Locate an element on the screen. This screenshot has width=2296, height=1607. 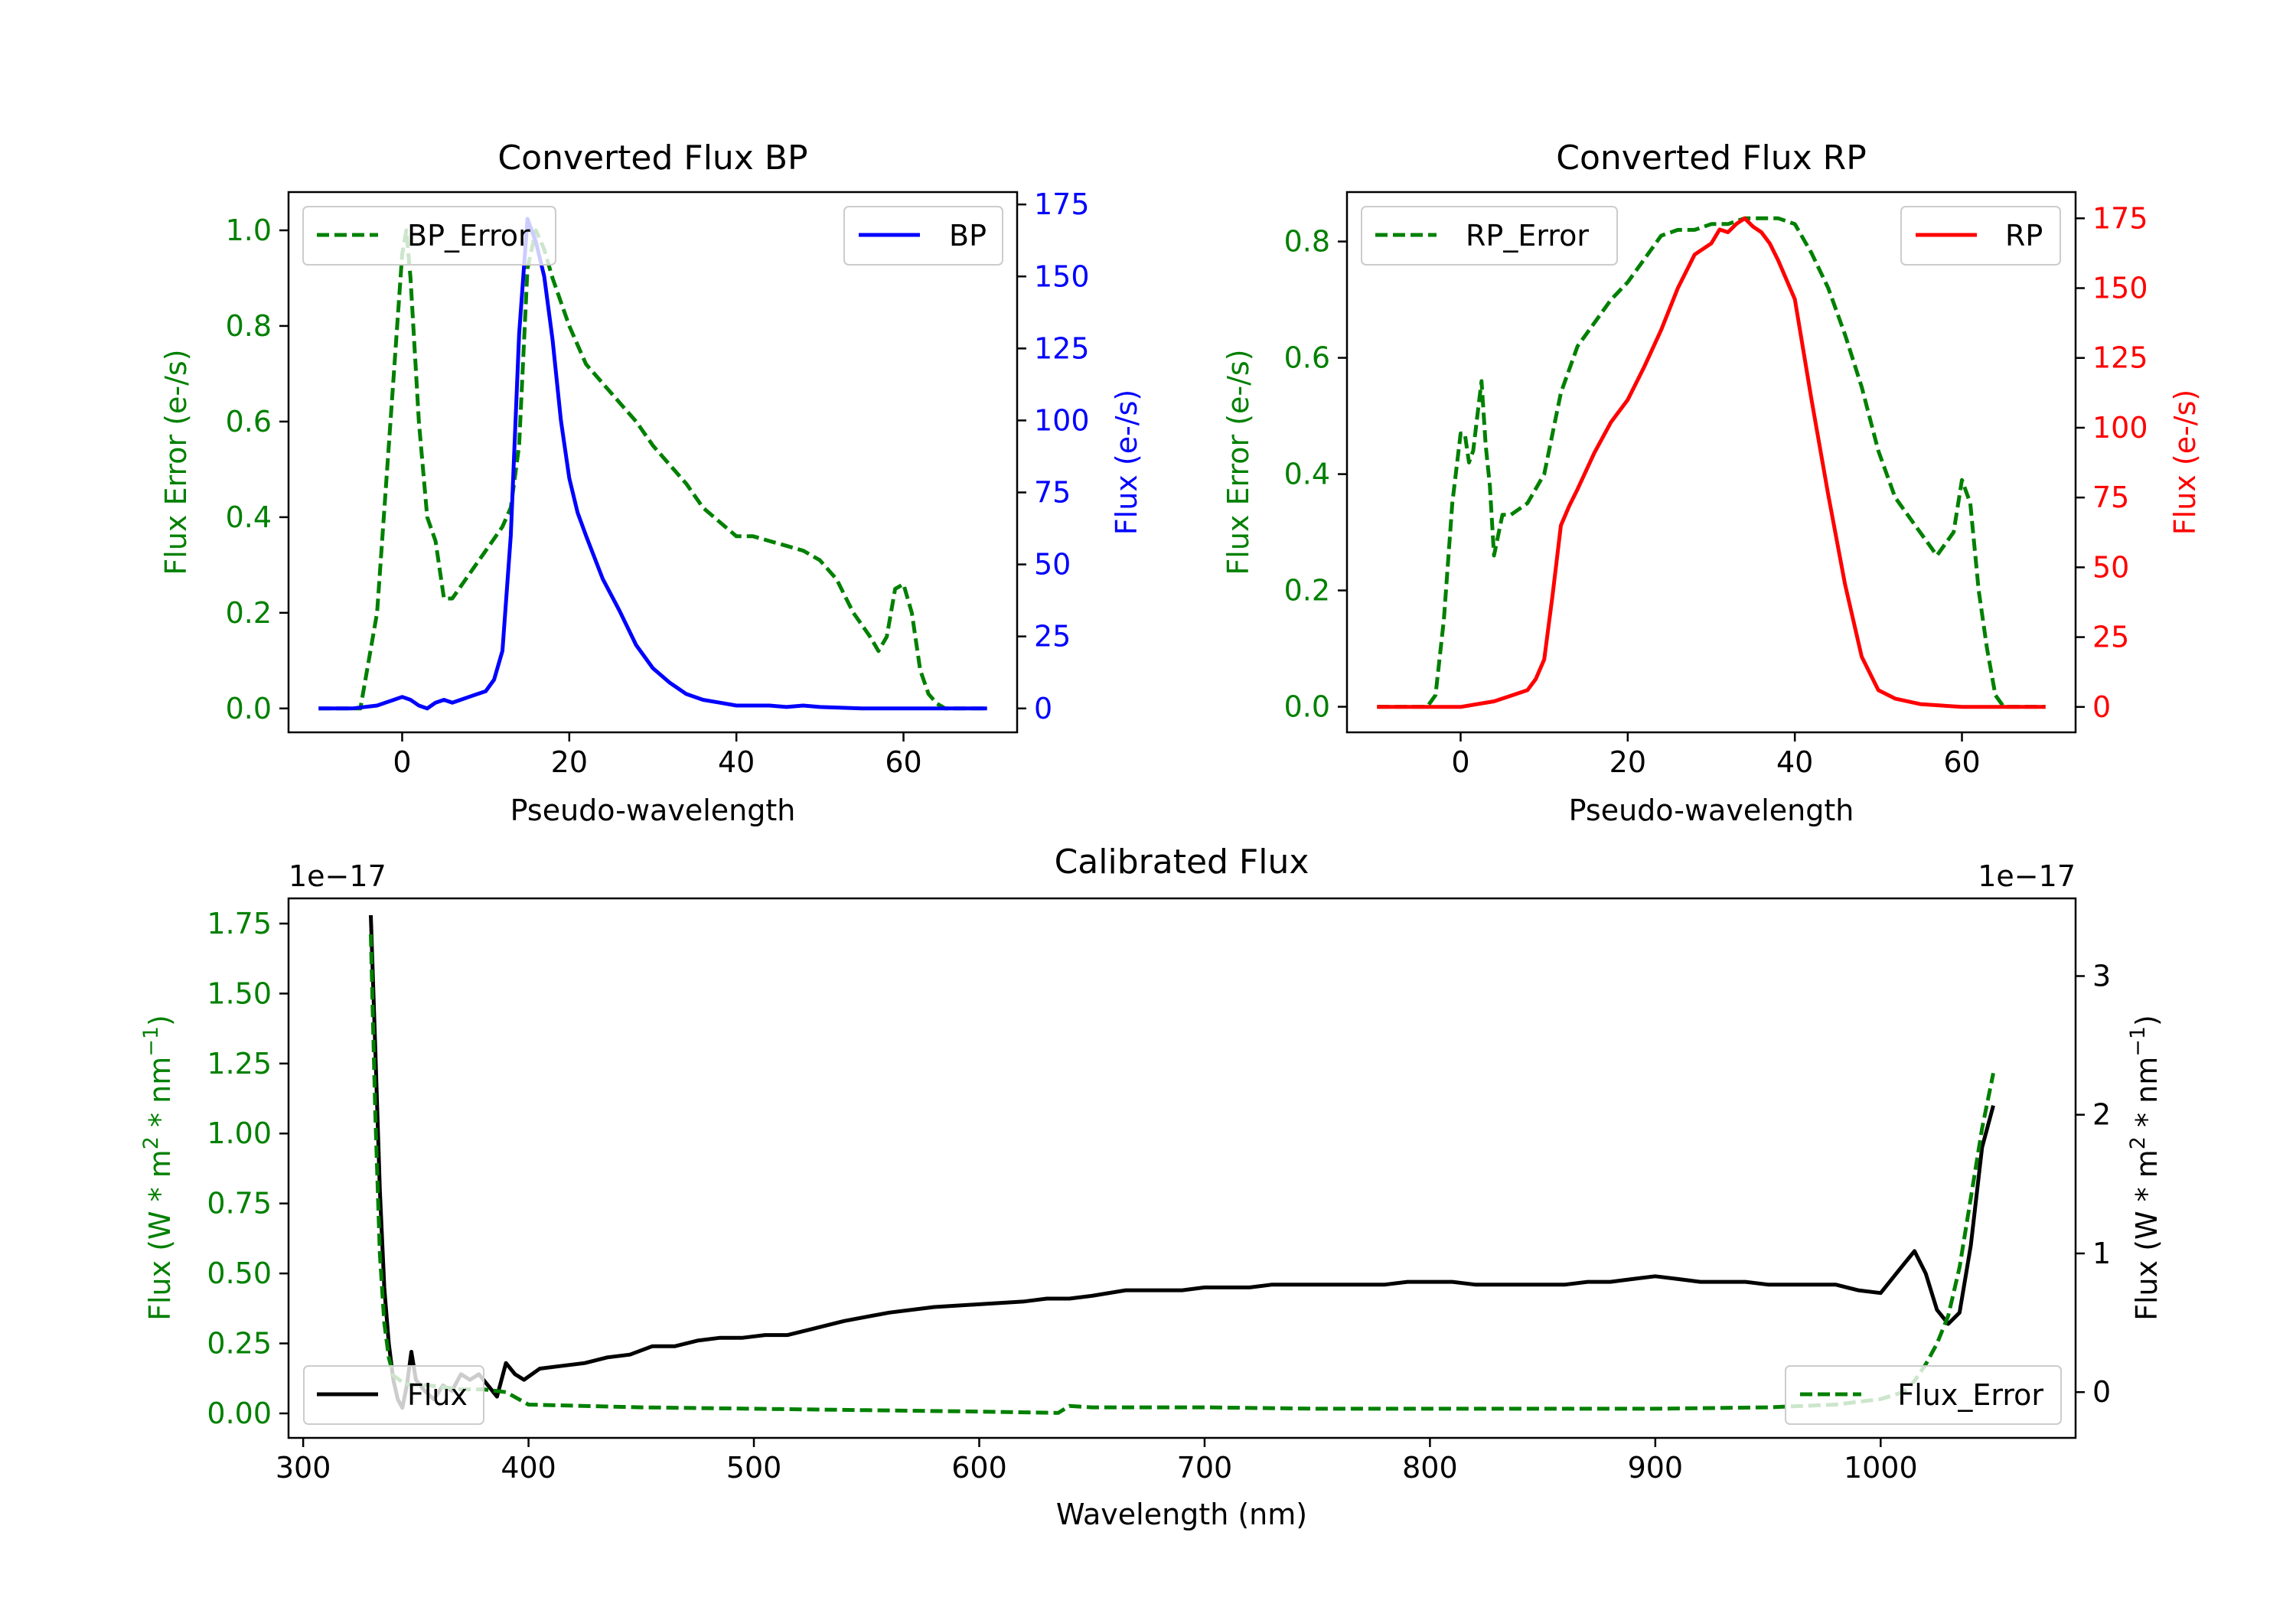
rp-title: Converted Flux RP is located at coordinates (1711, 158).